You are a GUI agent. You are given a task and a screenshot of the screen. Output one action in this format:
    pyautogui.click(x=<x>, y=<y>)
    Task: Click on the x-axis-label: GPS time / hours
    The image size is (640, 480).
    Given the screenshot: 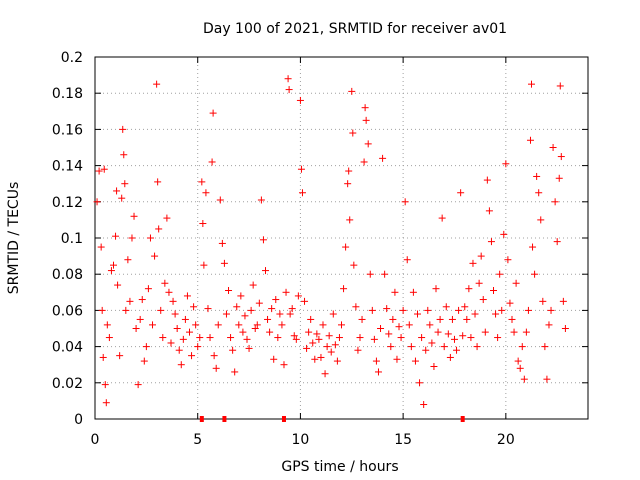 What is the action you would take?
    pyautogui.click(x=339, y=467)
    